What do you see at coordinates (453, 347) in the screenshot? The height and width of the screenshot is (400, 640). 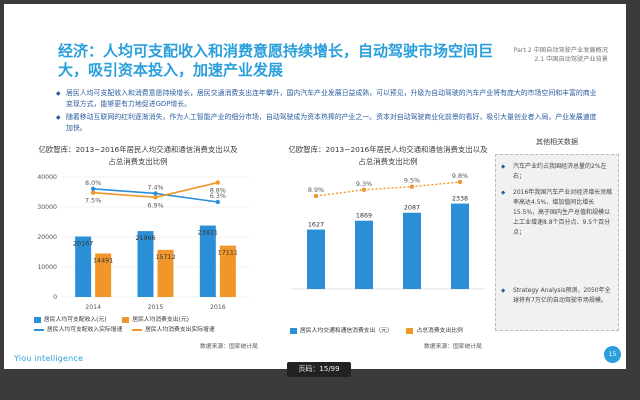 I see `chart2-source: 数据来源：国家统计局` at bounding box center [453, 347].